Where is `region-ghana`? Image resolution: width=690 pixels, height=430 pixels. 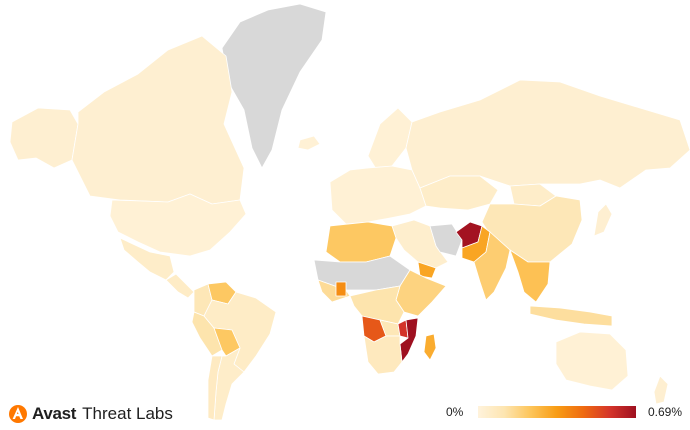
region-ghana is located at coordinates (341, 289).